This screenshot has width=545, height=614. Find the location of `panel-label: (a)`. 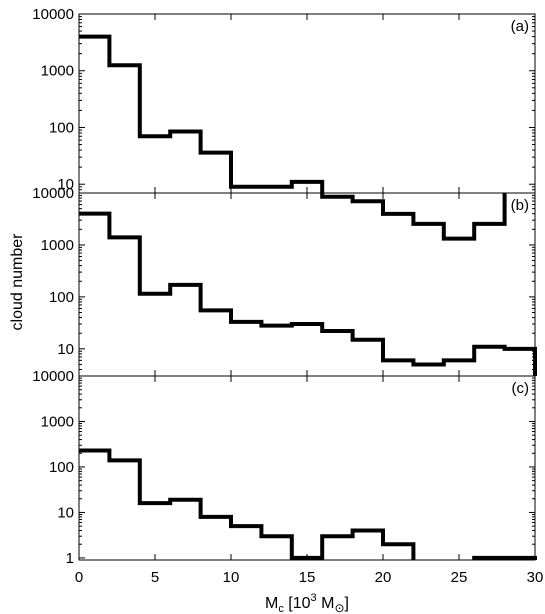

panel-label: (a) is located at coordinates (520, 26).